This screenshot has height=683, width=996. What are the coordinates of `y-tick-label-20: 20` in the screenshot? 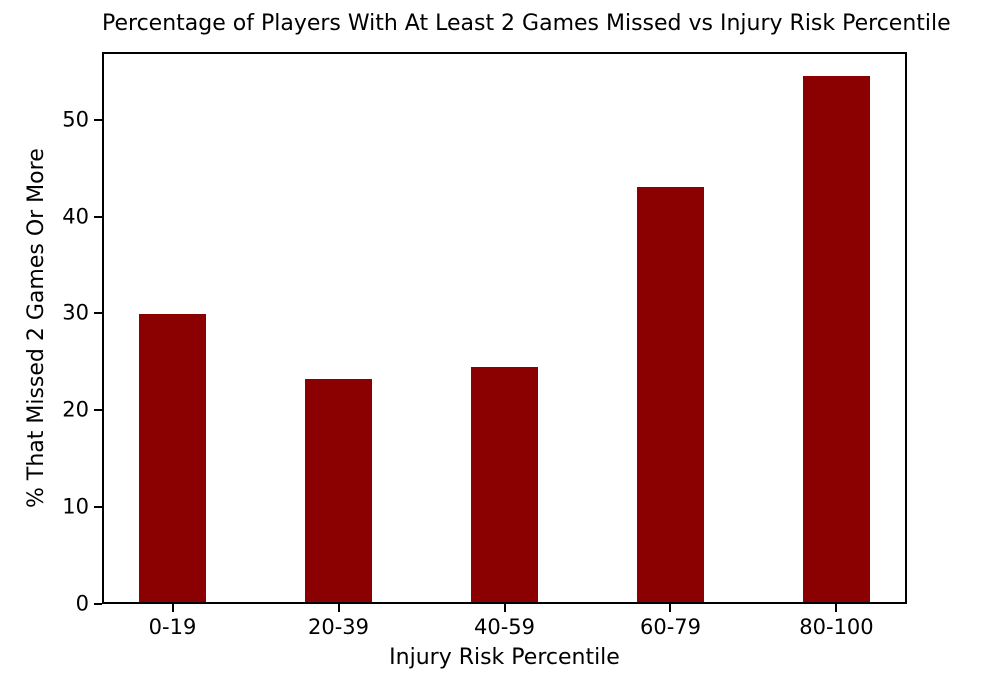 It's located at (75, 409).